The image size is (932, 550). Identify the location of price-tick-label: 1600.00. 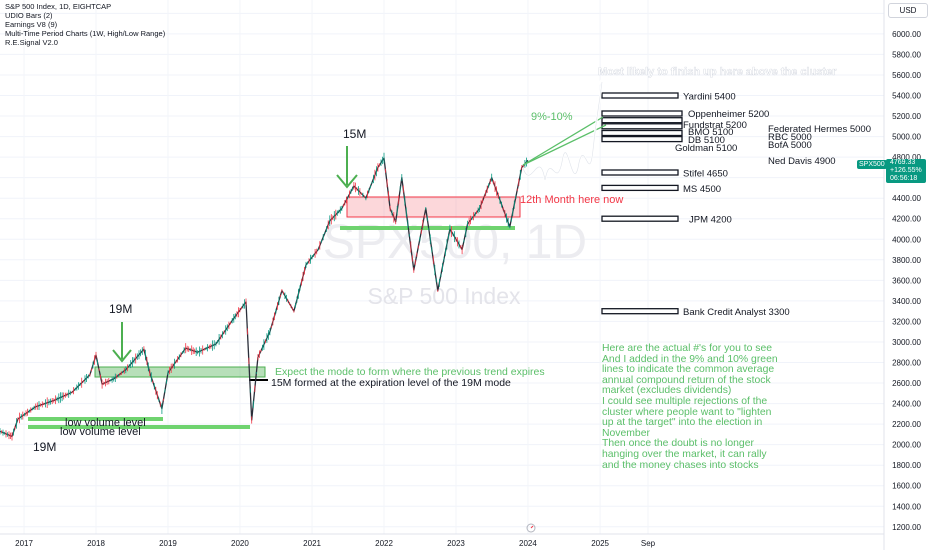
(906, 486).